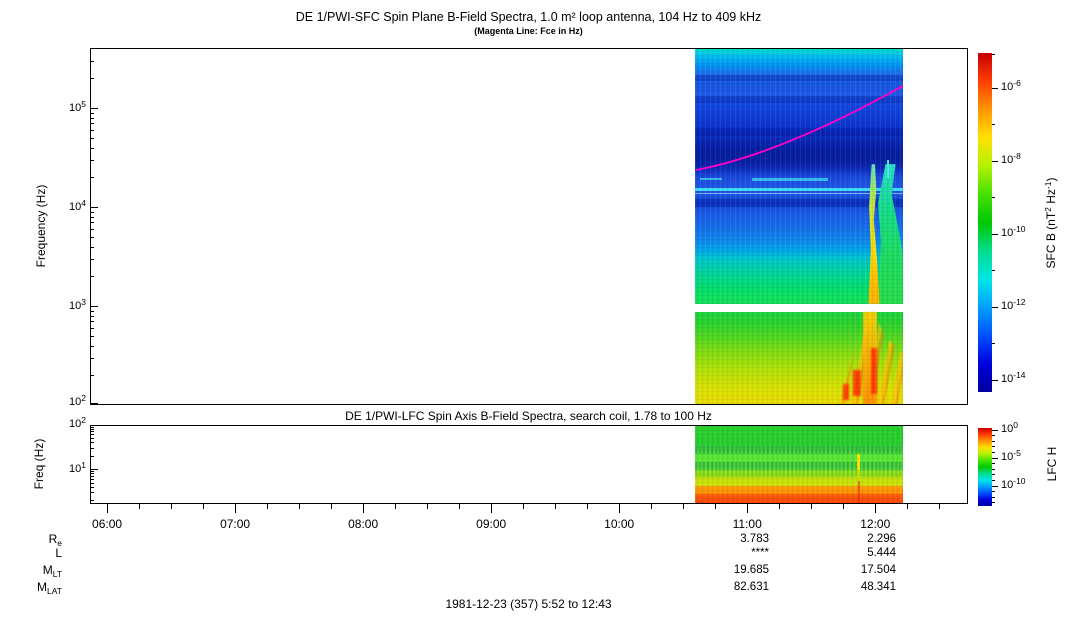  I want to click on yellow-spike, so click(858, 462).